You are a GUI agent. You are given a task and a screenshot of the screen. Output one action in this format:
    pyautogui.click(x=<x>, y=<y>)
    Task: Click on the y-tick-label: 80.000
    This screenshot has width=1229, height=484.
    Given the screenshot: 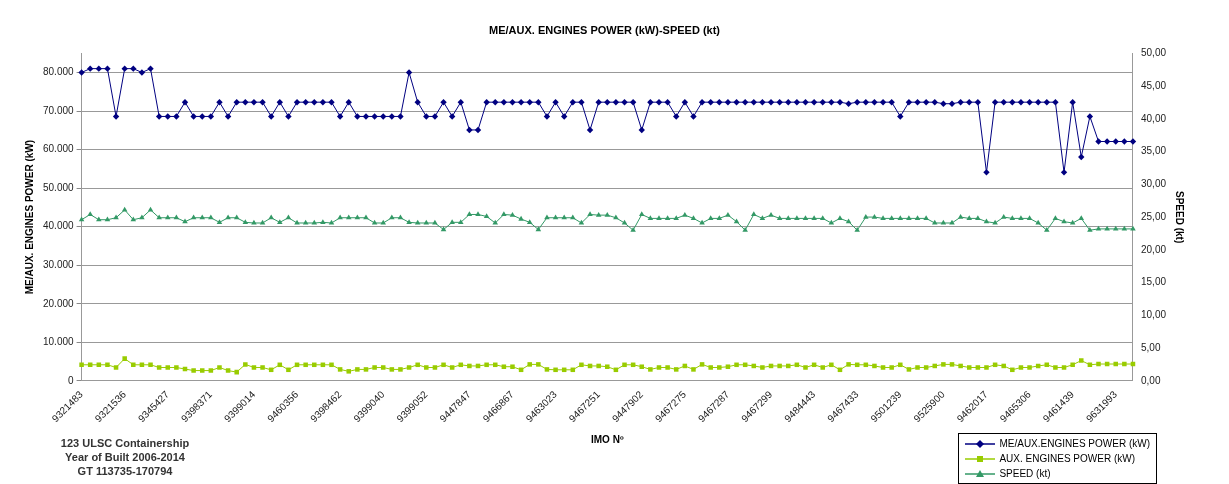 What is the action you would take?
    pyautogui.click(x=58, y=72)
    